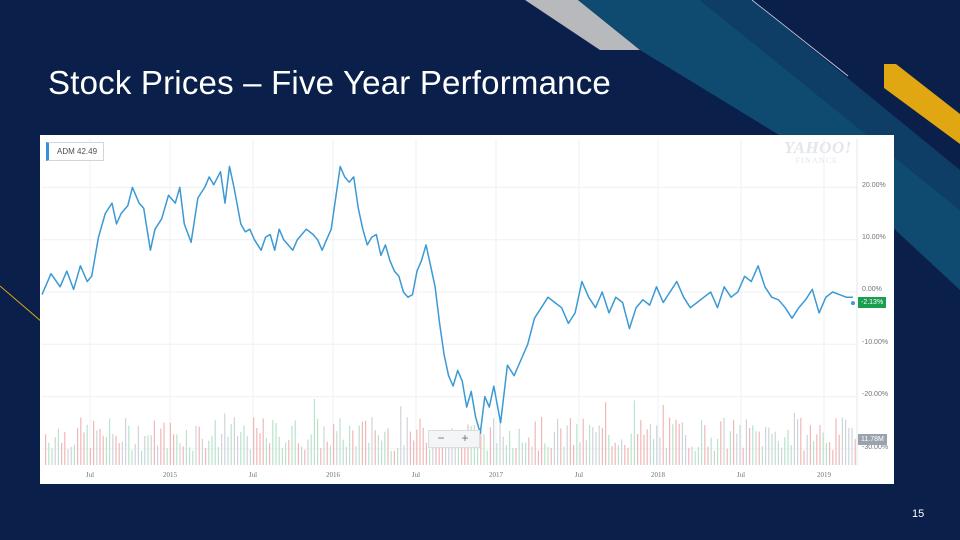 The height and width of the screenshot is (540, 960). Describe the element at coordinates (875, 447) in the screenshot. I see `y-tick-label: -30.00%` at that location.